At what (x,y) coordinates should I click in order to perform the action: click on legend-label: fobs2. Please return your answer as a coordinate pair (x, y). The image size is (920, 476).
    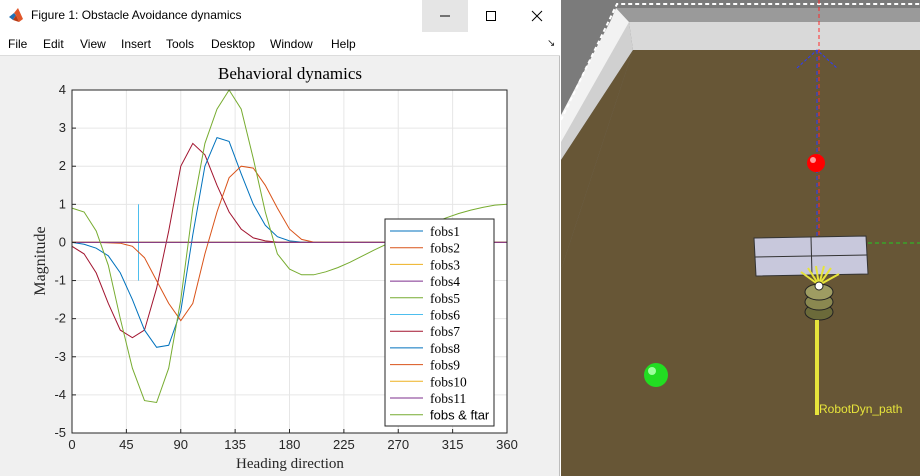
    Looking at the image, I should click on (445, 248).